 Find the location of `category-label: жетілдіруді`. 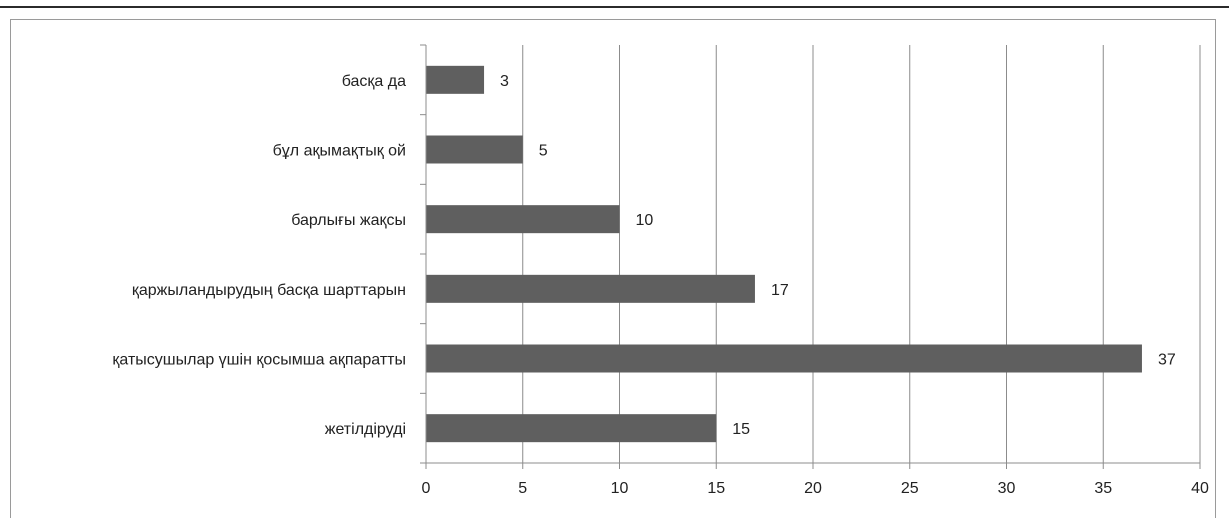

category-label: жетілдіруді is located at coordinates (365, 429).